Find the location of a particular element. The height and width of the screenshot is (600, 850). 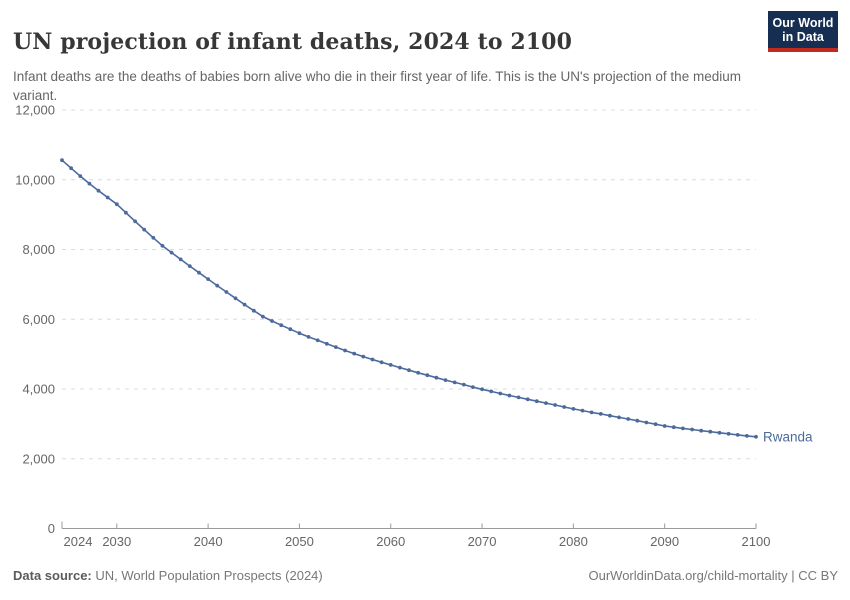

x-tick-label: 2050 is located at coordinates (299, 541).